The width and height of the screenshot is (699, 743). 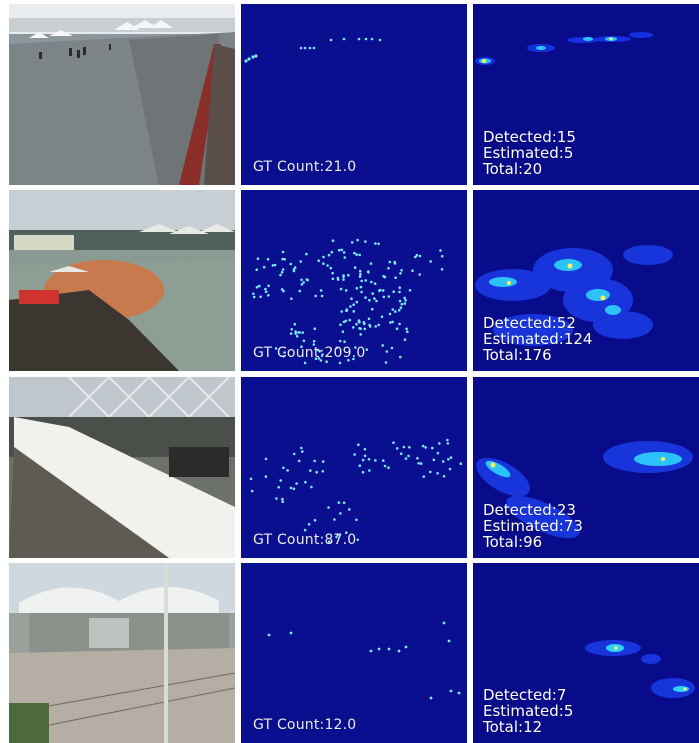 What do you see at coordinates (305, 540) in the screenshot?
I see `row3-gt-count-label: GT Count:87.0` at bounding box center [305, 540].